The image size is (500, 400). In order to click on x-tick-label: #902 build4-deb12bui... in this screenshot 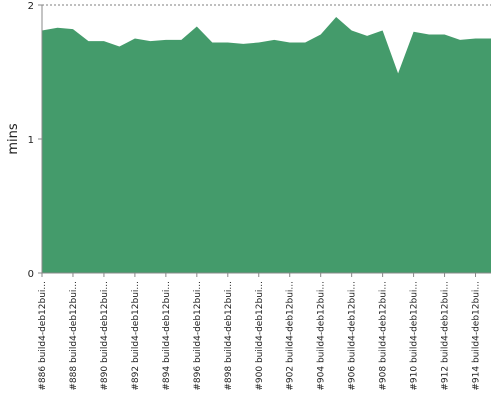, I will do `click(291, 336)`.